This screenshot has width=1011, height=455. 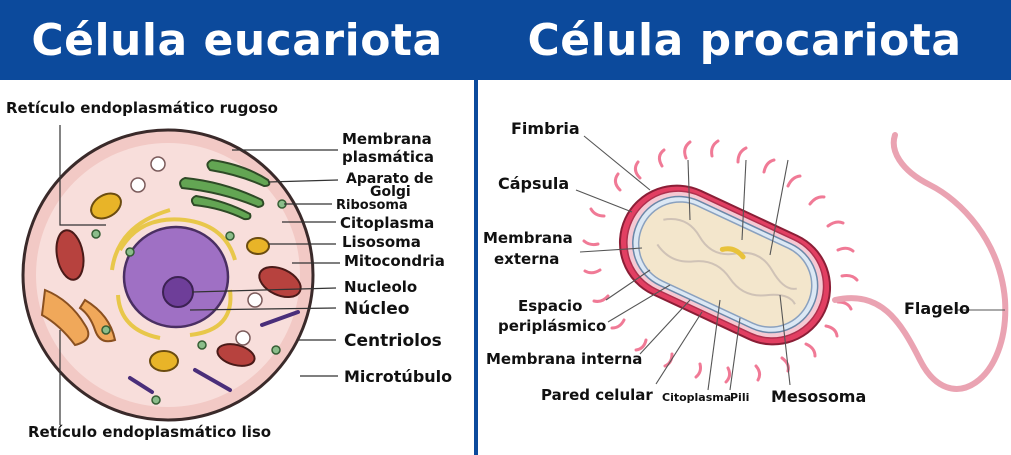 What do you see at coordinates (552, 326) in the screenshot?
I see `label-espacio-2: periplásmico` at bounding box center [552, 326].